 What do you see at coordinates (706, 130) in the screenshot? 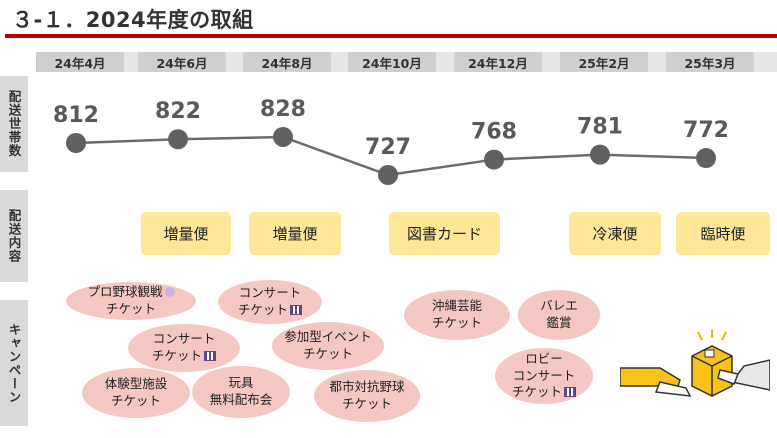
I see `data-label: 772` at bounding box center [706, 130].